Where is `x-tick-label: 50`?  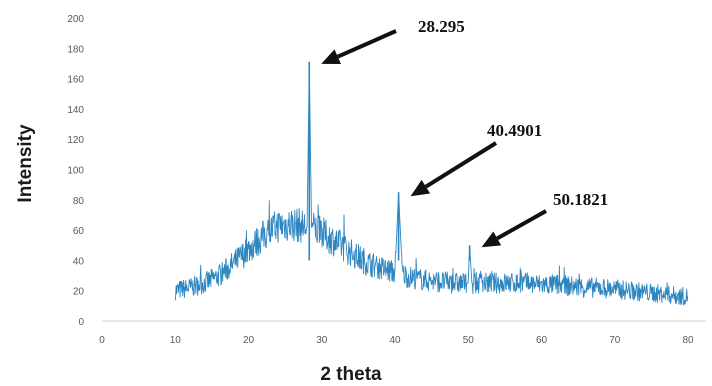
x-tick-label: 50 is located at coordinates (469, 340).